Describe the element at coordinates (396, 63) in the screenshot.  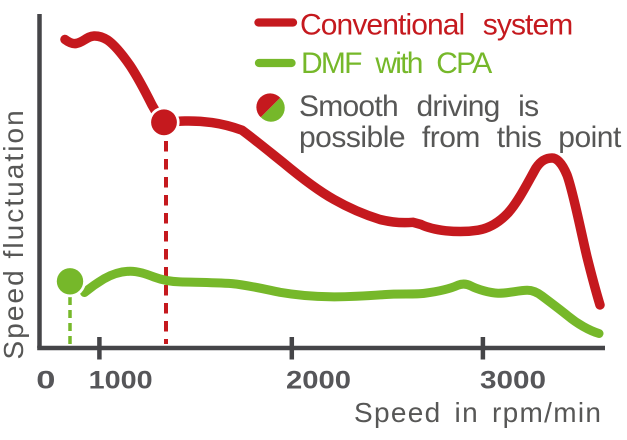
I see `svg-text: DMF with CPA` at that location.